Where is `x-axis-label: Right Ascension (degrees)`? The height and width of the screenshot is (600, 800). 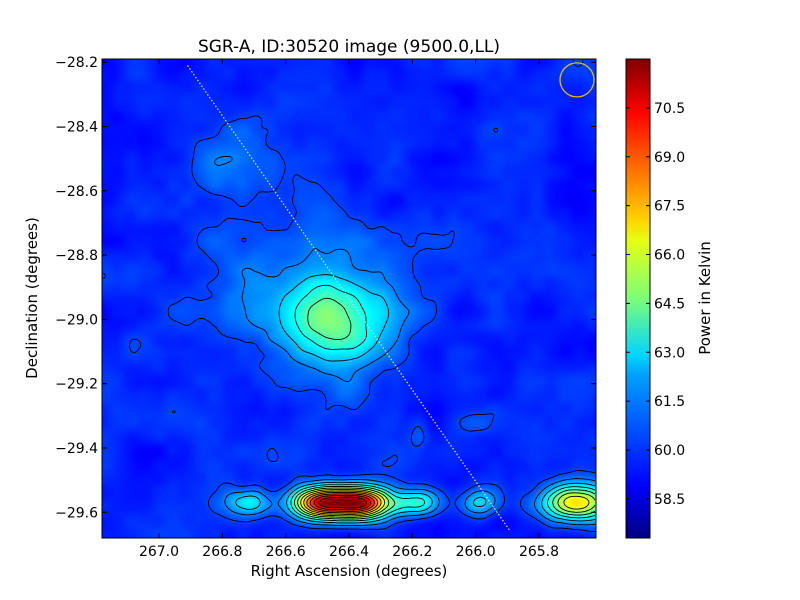
x-axis-label: Right Ascension (degrees) is located at coordinates (349, 571).